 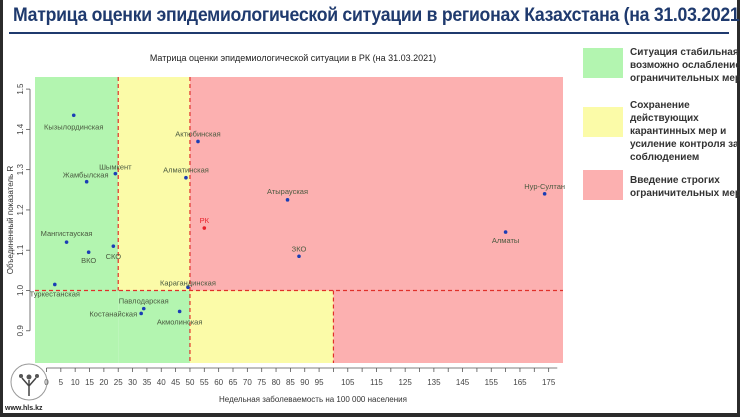 I want to click on x-tick-label: 105, so click(x=348, y=382).